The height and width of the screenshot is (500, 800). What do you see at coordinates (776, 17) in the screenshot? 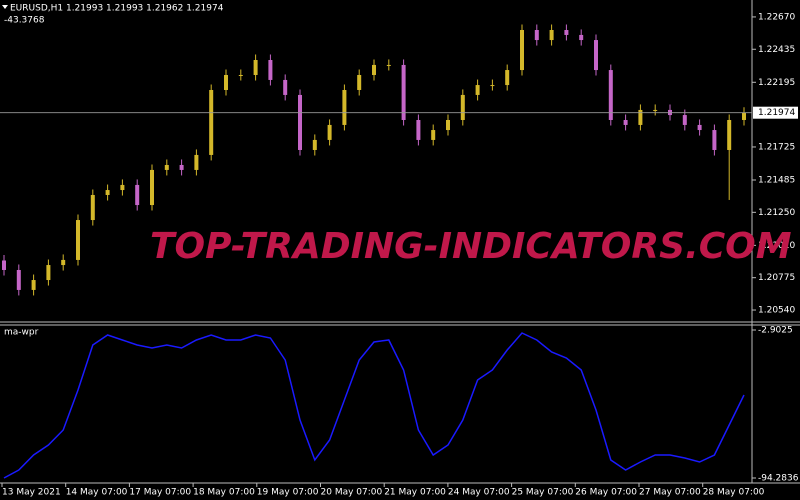
I see `y-tick-label: 1.22670` at bounding box center [776, 17].